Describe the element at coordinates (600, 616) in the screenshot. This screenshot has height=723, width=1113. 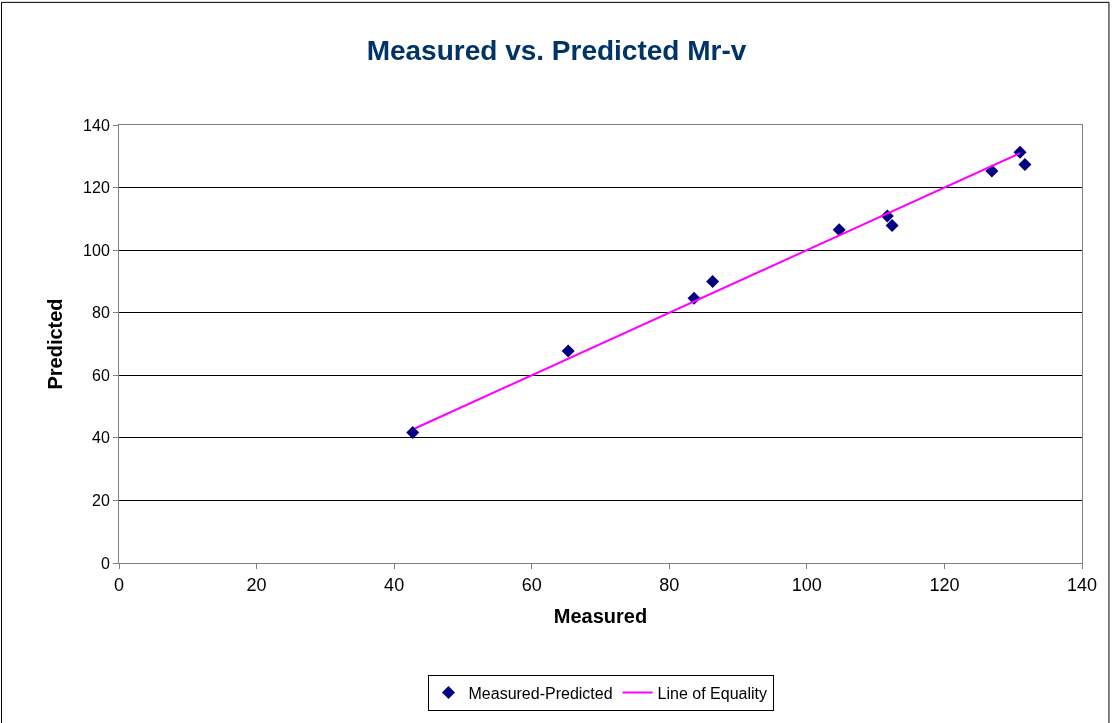
I see `x-axis-title: Measured` at that location.